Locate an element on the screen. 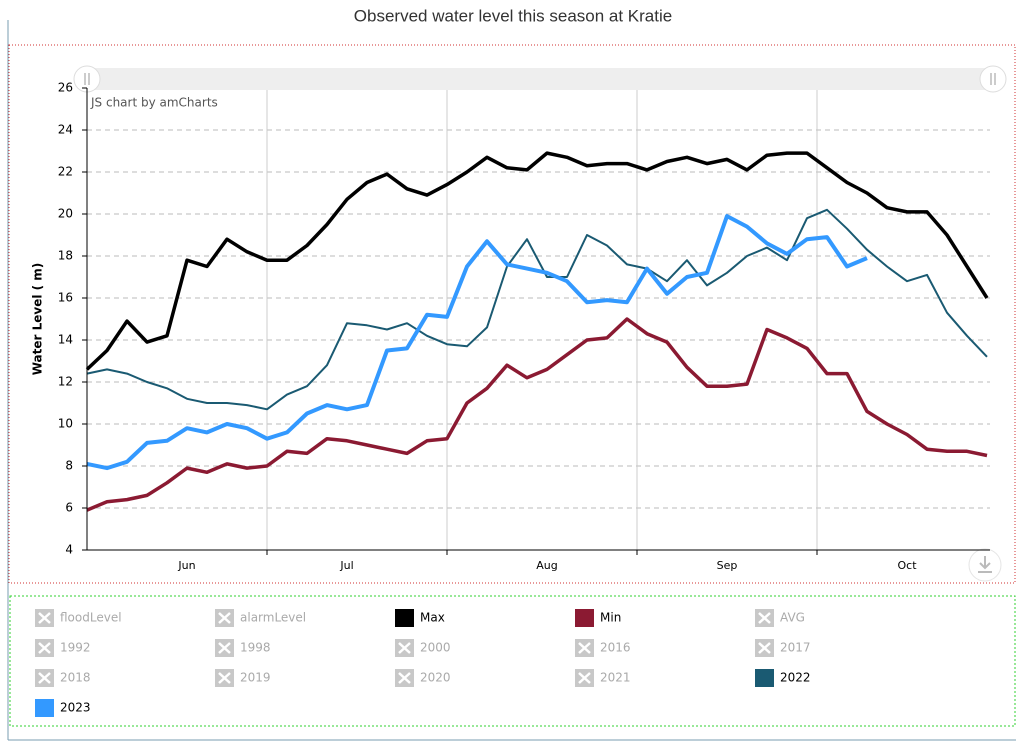  legend-label: alarmLevel is located at coordinates (273, 618).